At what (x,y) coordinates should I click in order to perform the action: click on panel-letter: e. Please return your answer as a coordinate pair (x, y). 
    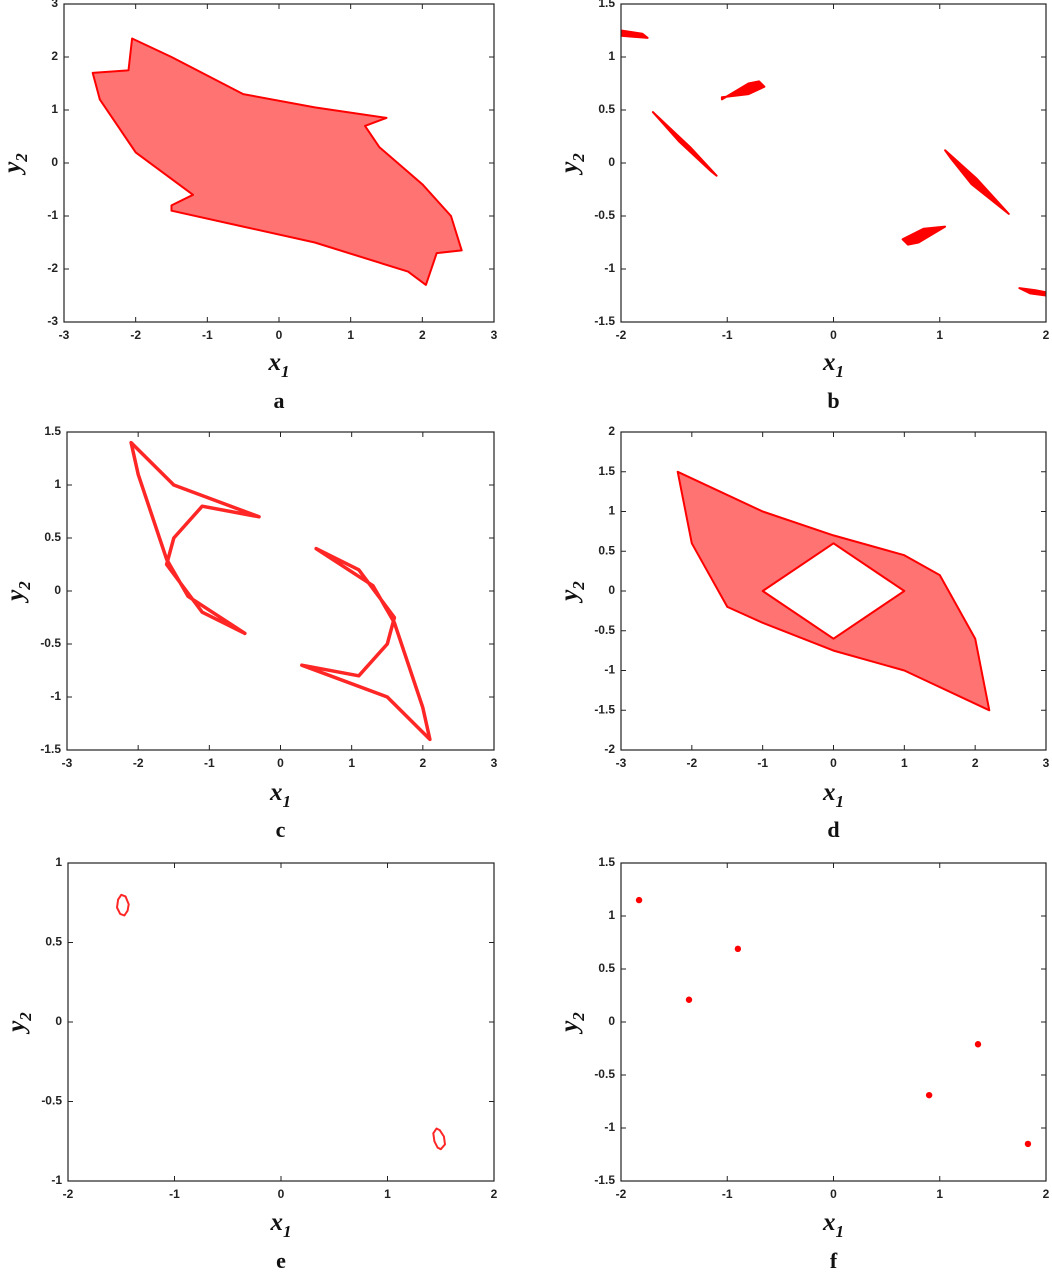
    Looking at the image, I should click on (281, 1260).